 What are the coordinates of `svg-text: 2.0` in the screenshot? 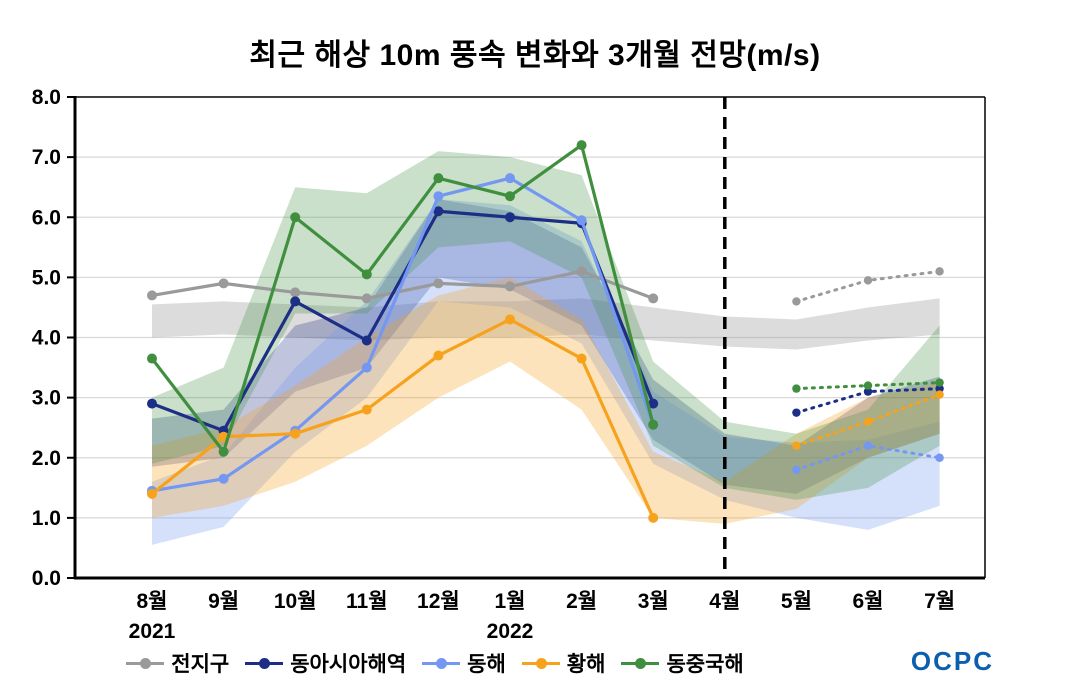 It's located at (46, 458).